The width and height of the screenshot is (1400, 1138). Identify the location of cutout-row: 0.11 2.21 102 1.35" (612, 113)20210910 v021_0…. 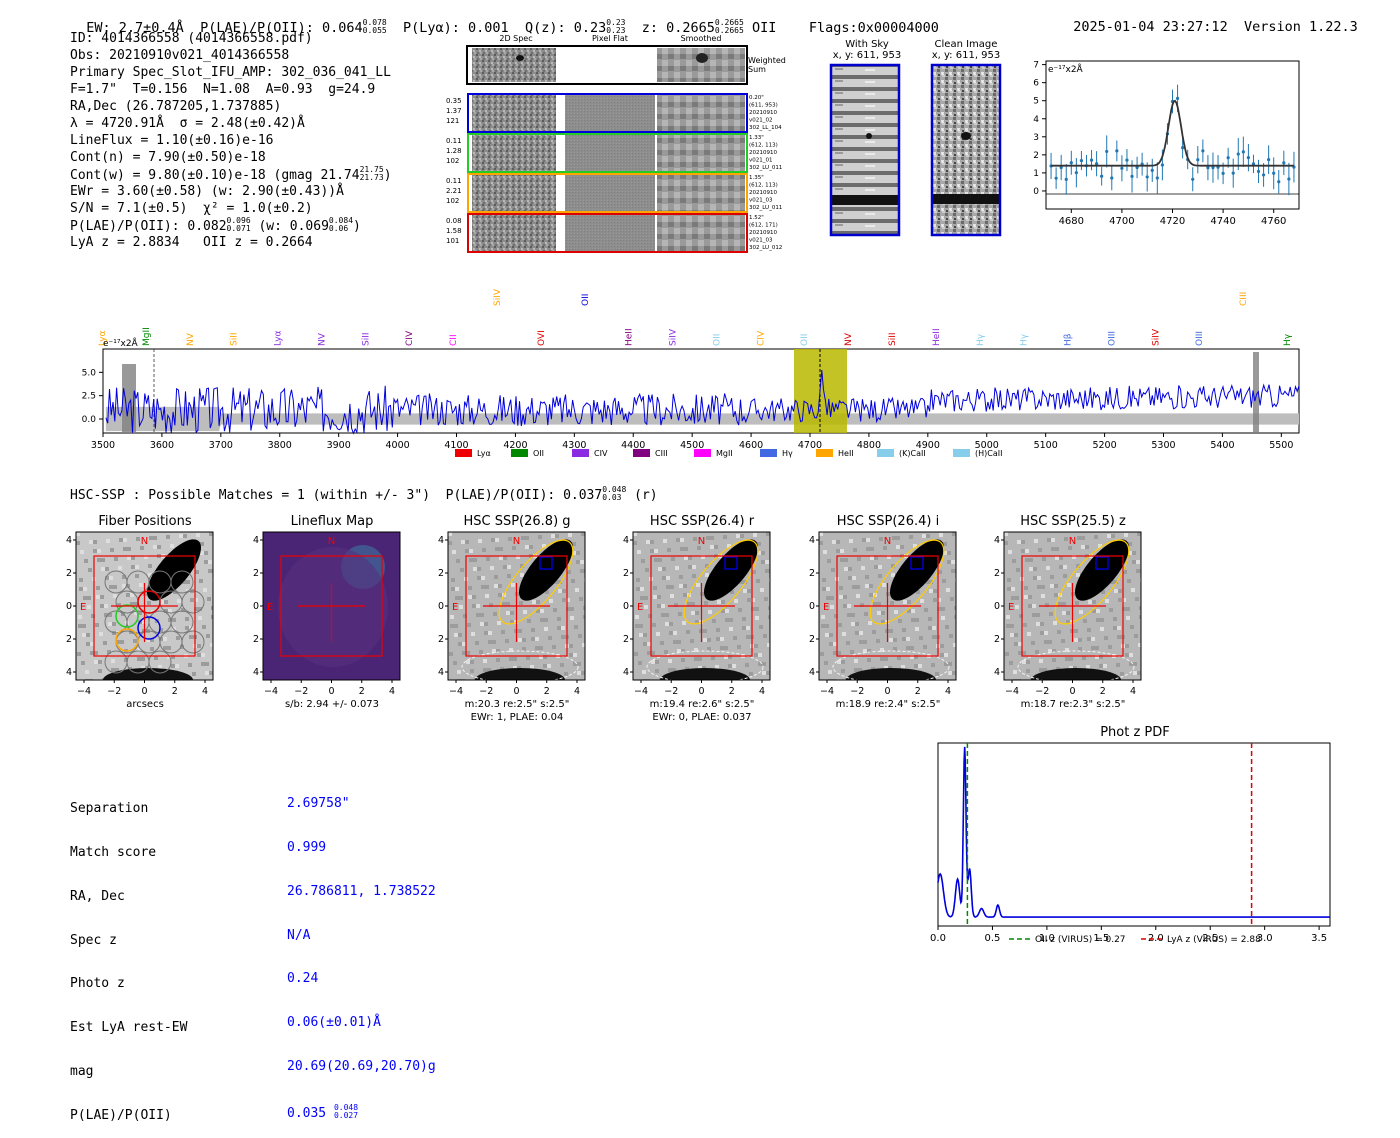
(614, 193).